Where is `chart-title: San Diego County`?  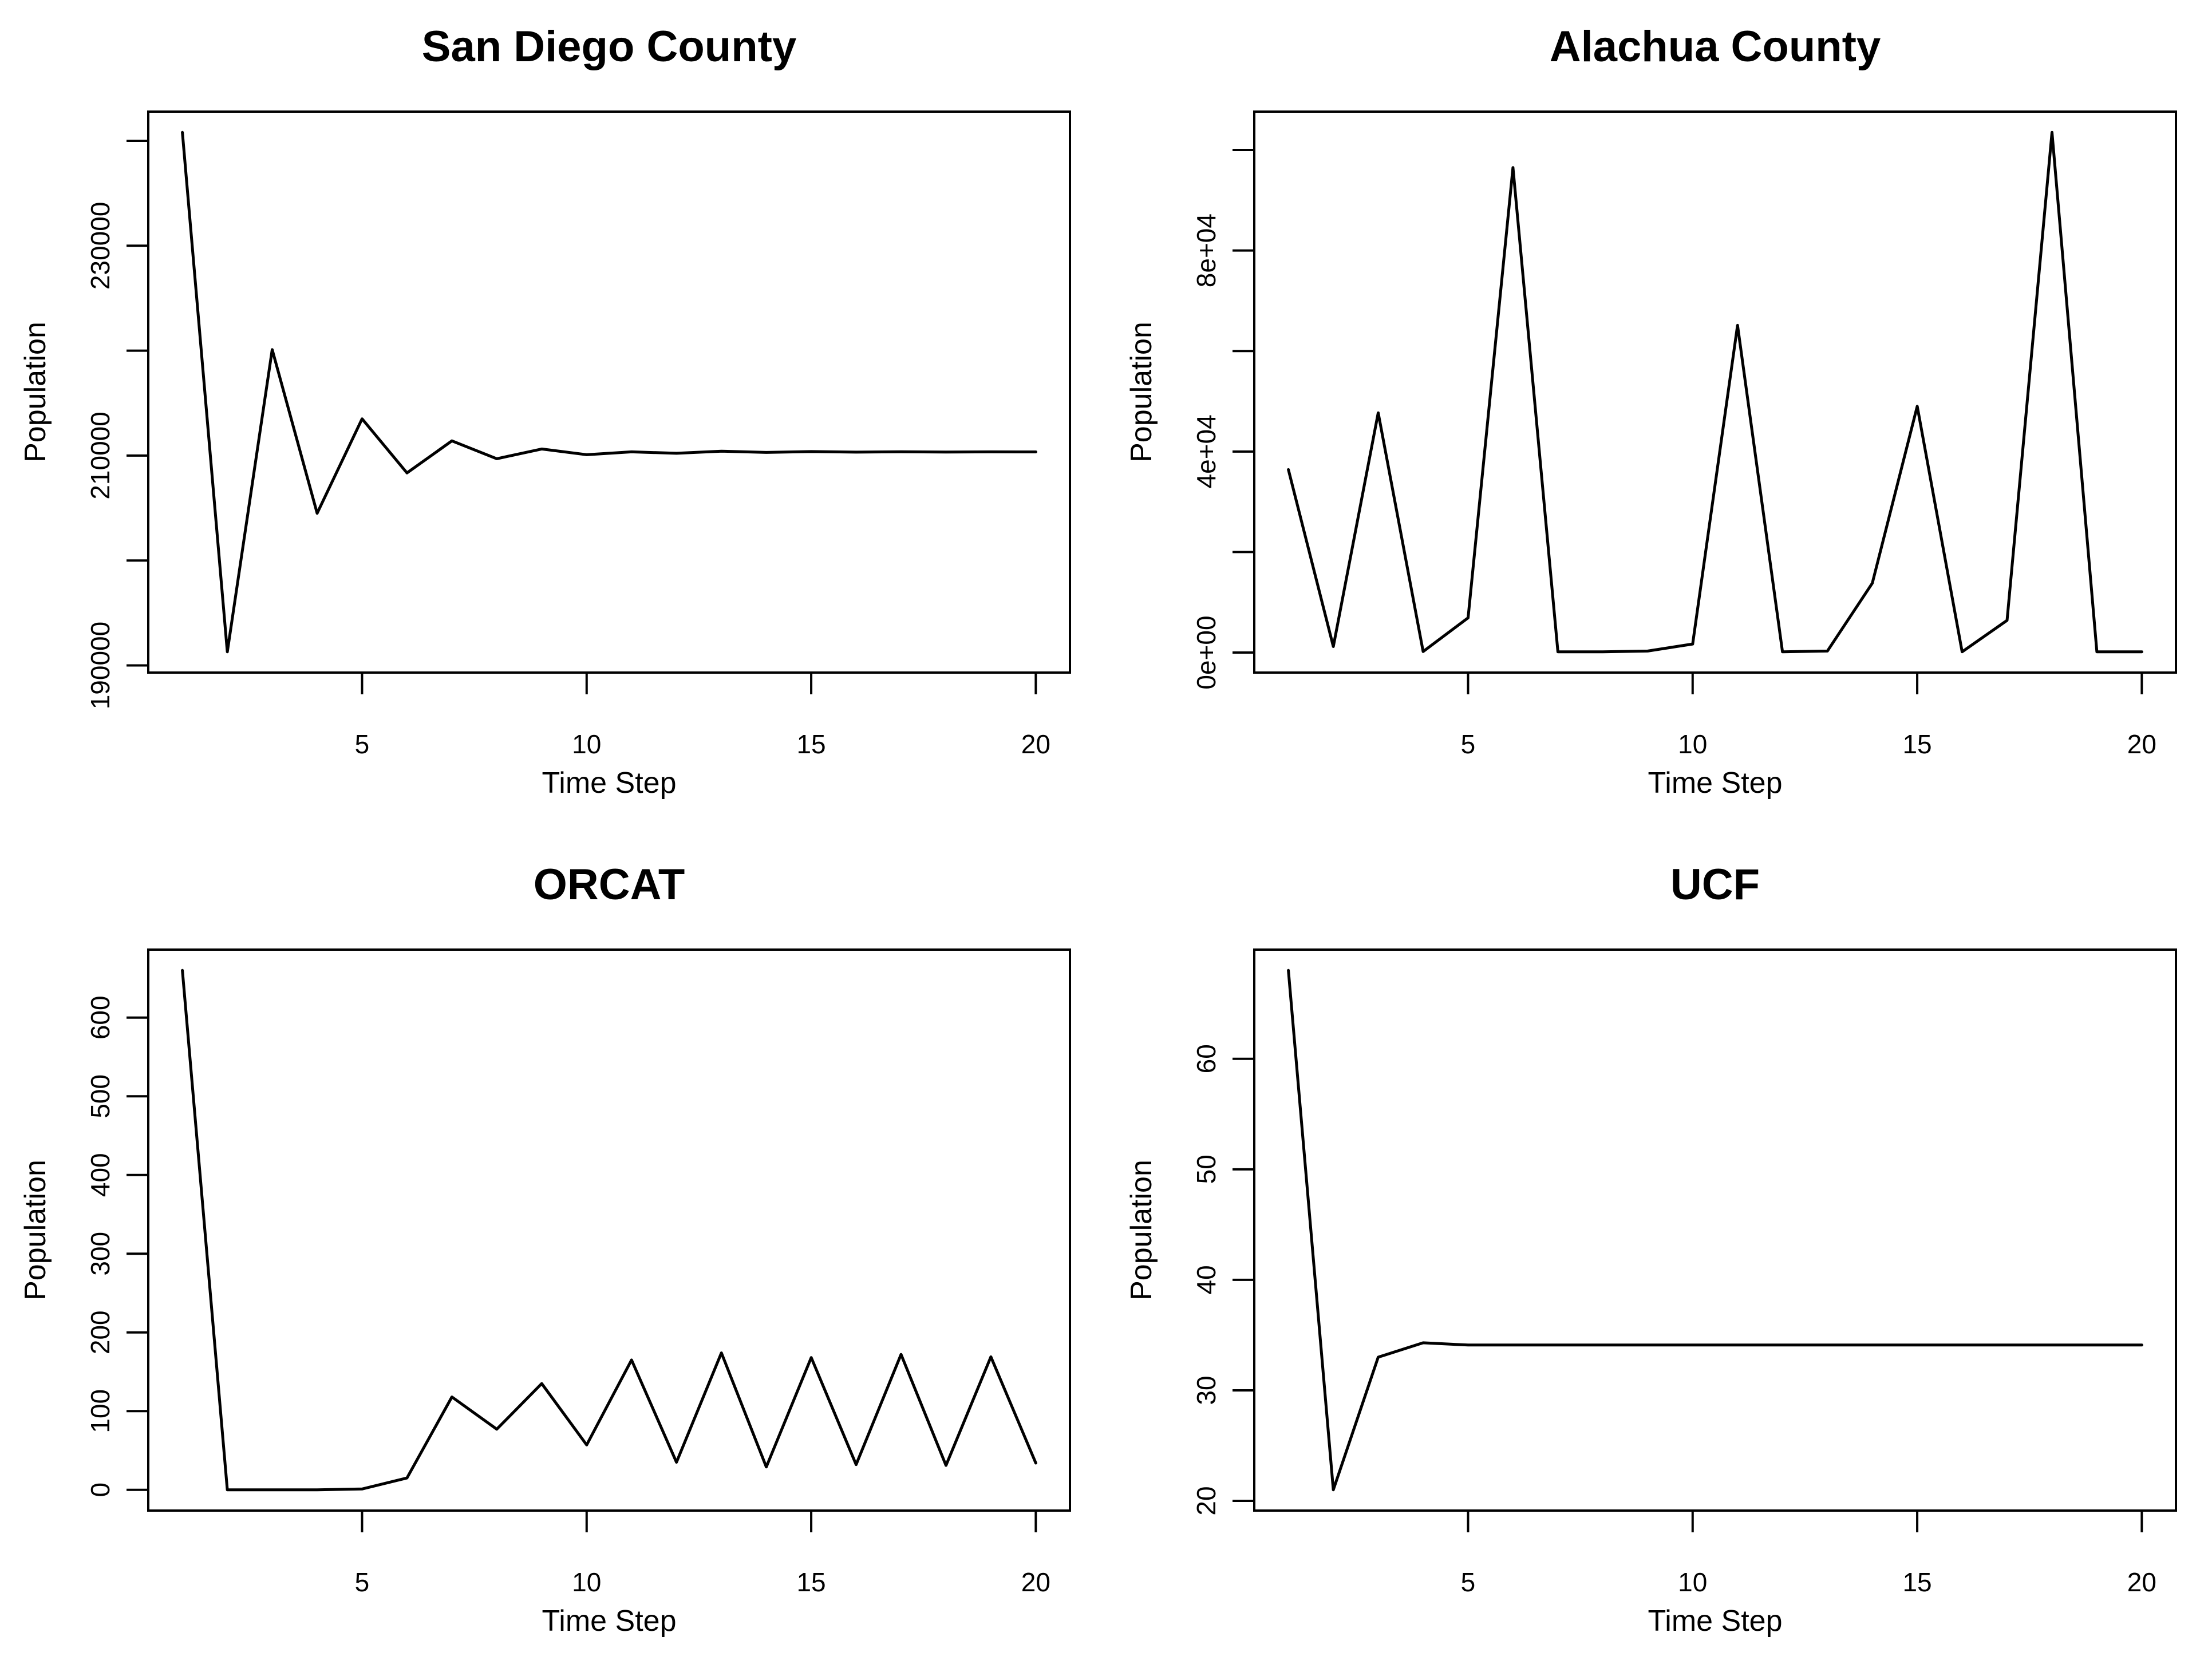
chart-title: San Diego County is located at coordinates (609, 47).